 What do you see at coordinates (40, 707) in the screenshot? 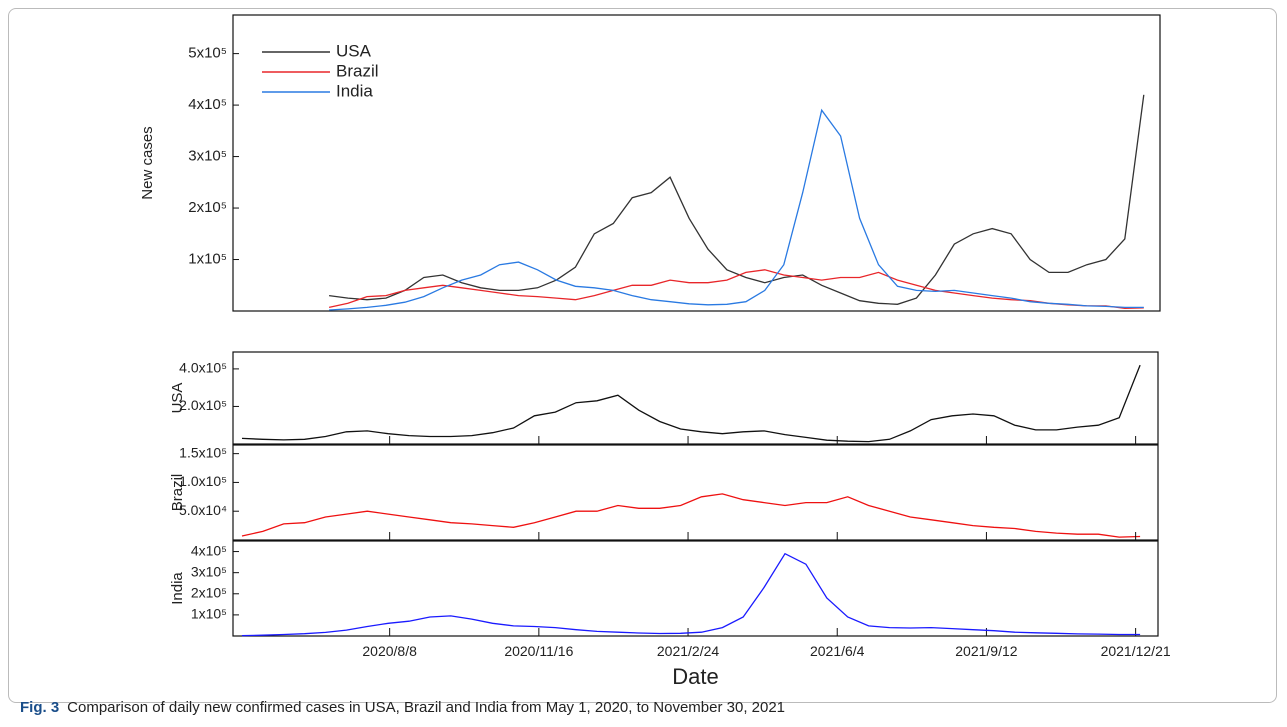
I see `caption-label: Fig. 3` at bounding box center [40, 707].